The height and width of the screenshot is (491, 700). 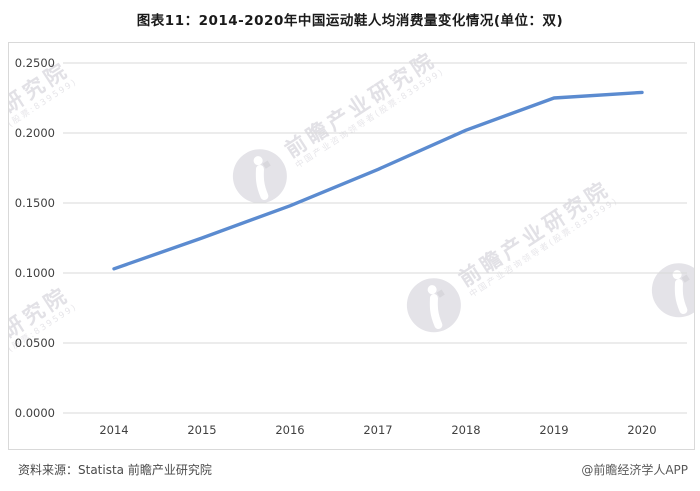 What do you see at coordinates (553, 430) in the screenshot?
I see `x-axis-tick-label: 2019` at bounding box center [553, 430].